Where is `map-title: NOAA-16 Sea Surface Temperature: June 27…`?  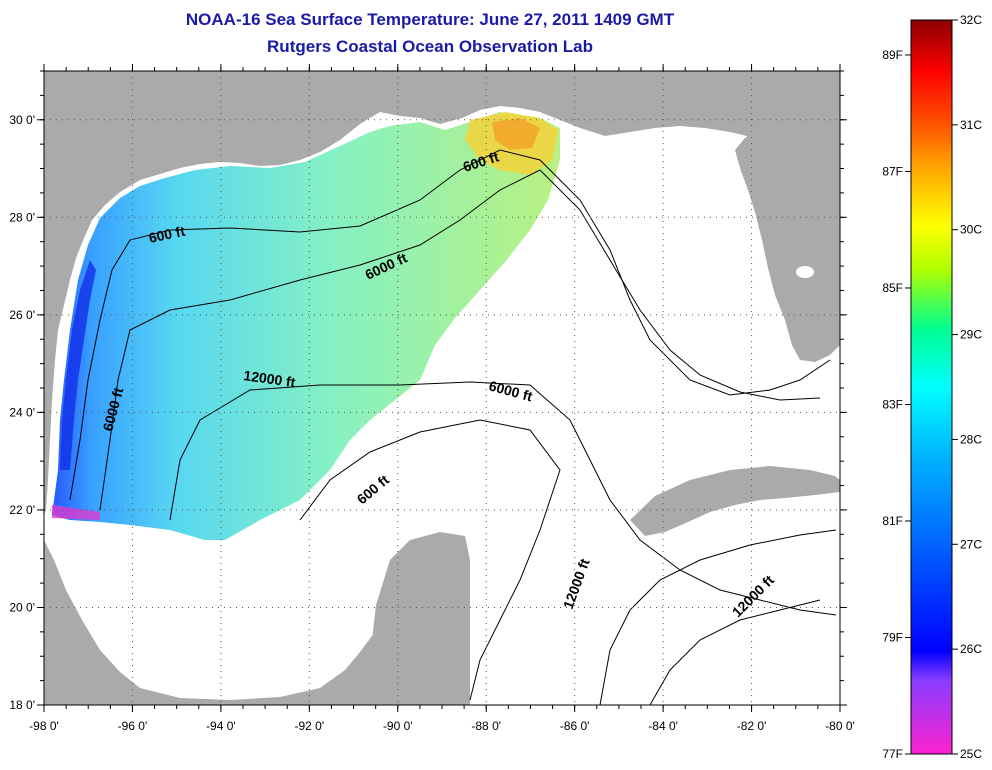
map-title: NOAA-16 Sea Surface Temperature: June 27… is located at coordinates (430, 19).